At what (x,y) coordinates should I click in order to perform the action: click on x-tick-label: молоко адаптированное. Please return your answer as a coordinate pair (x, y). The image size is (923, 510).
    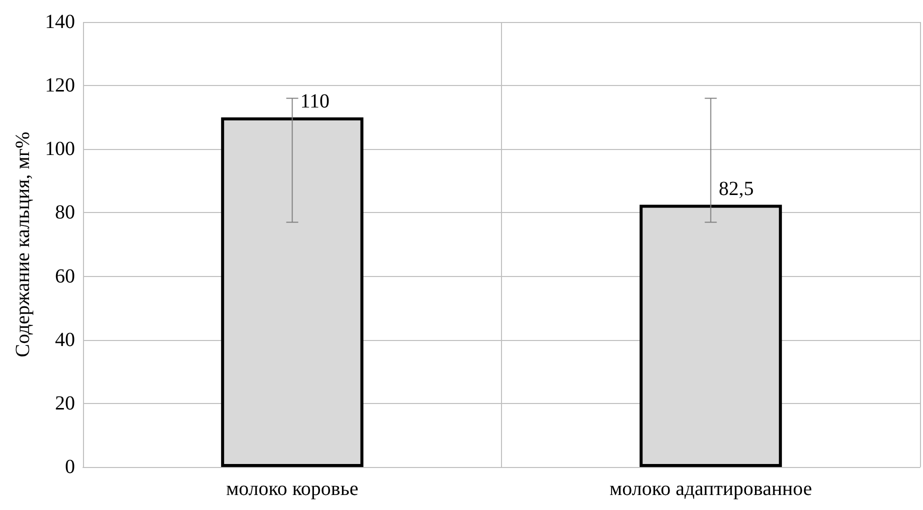
    Looking at the image, I should click on (711, 489).